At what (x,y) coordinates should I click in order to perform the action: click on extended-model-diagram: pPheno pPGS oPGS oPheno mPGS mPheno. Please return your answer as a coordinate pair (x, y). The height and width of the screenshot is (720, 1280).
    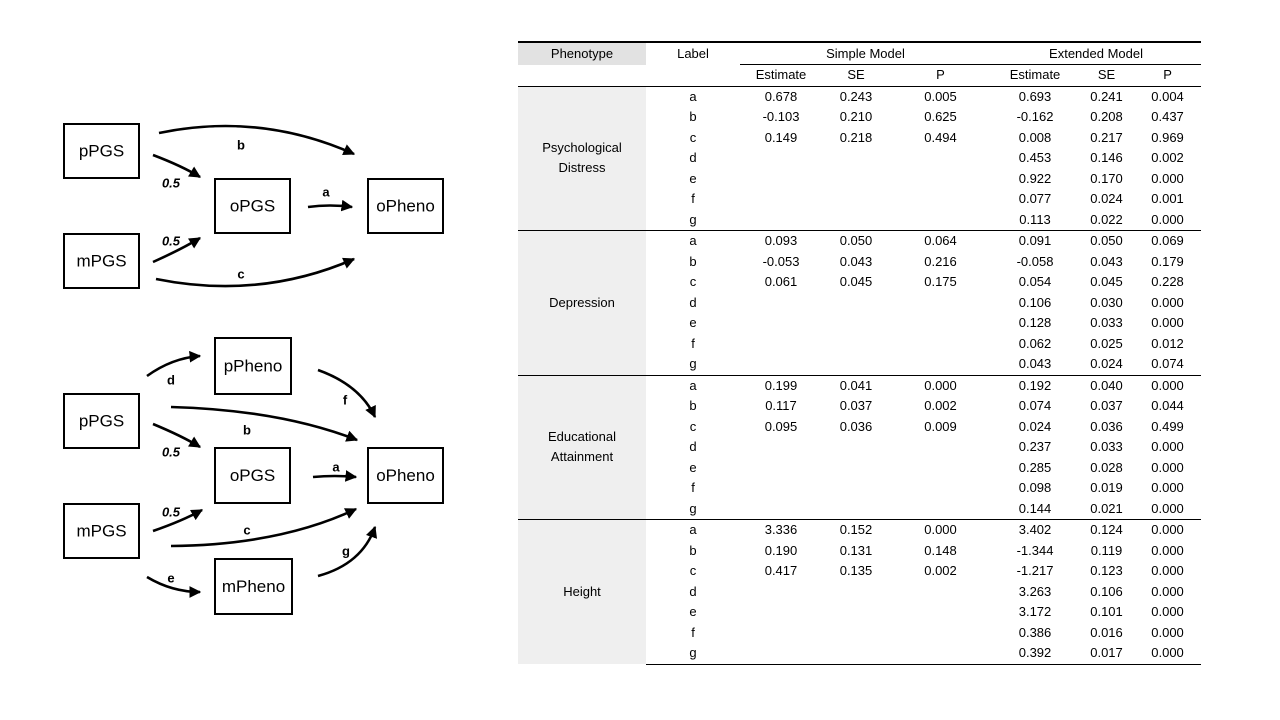
    Looking at the image, I should click on (253, 476).